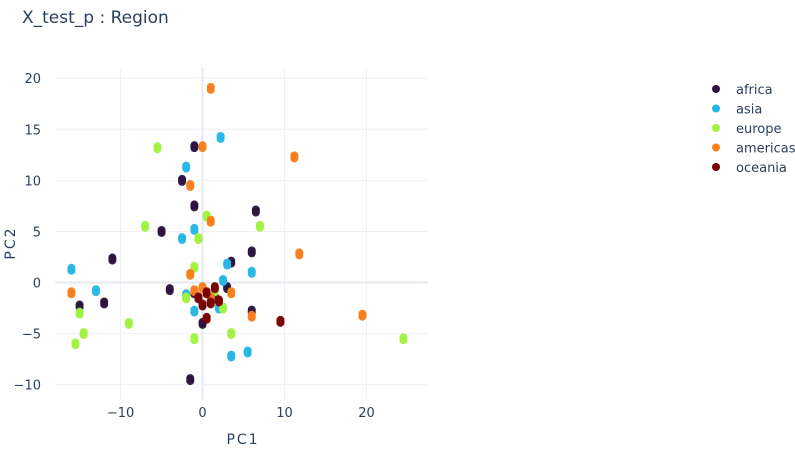 This screenshot has height=455, width=795. Describe the element at coordinates (27, 386) in the screenshot. I see `y-tick-label: −10` at that location.